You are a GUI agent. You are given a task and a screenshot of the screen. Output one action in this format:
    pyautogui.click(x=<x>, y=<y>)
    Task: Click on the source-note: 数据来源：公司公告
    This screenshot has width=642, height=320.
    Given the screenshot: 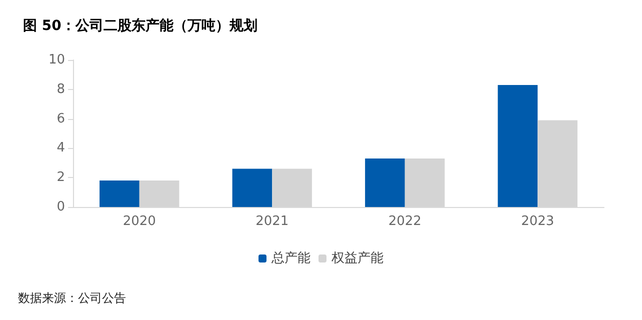 What is the action you would take?
    pyautogui.click(x=72, y=298)
    